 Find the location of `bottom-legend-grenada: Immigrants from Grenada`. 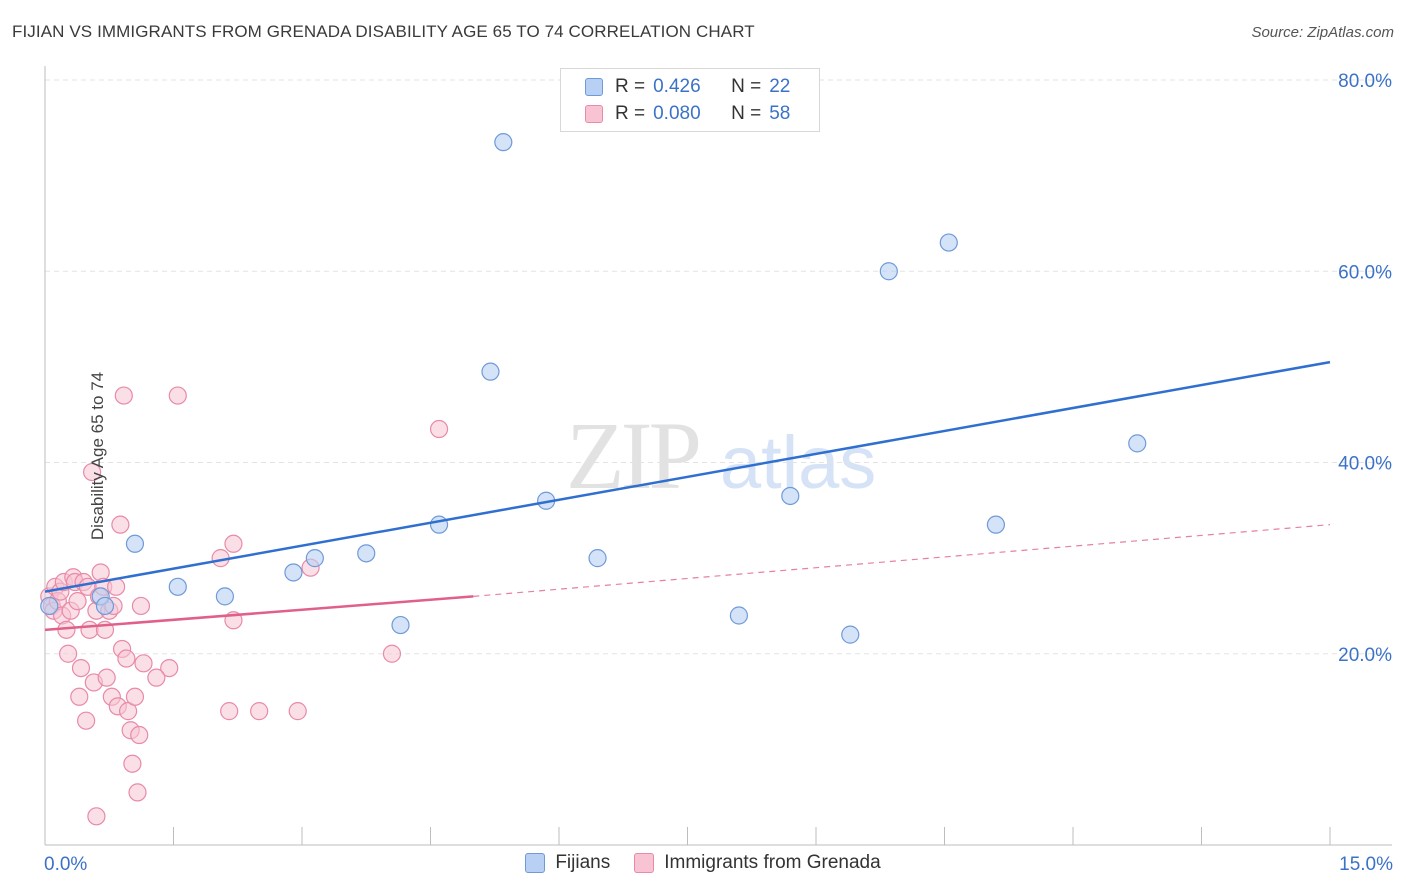

bottom-legend-grenada: Immigrants from Grenada is located at coordinates (757, 863).